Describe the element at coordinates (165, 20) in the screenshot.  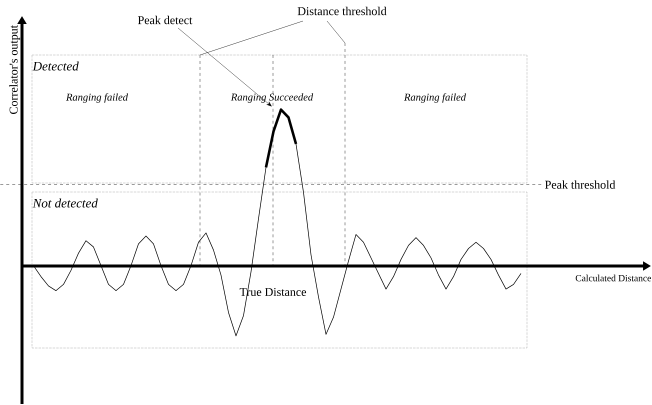
I see `text: Peak detect` at that location.